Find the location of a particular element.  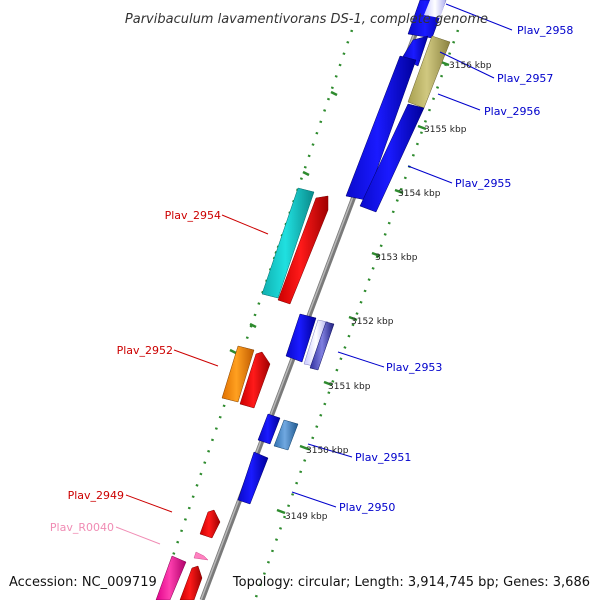

gene-label-plav-r0040: Plav_R0040 is located at coordinates (82, 527).